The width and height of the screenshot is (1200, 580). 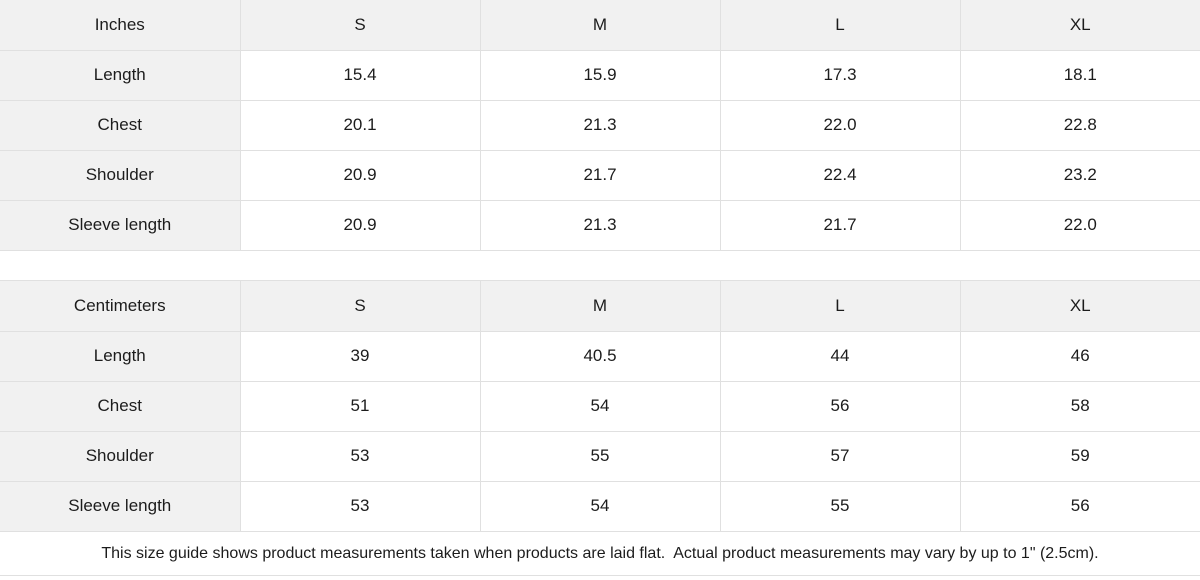 I want to click on size-value-cell: 44, so click(x=840, y=356).